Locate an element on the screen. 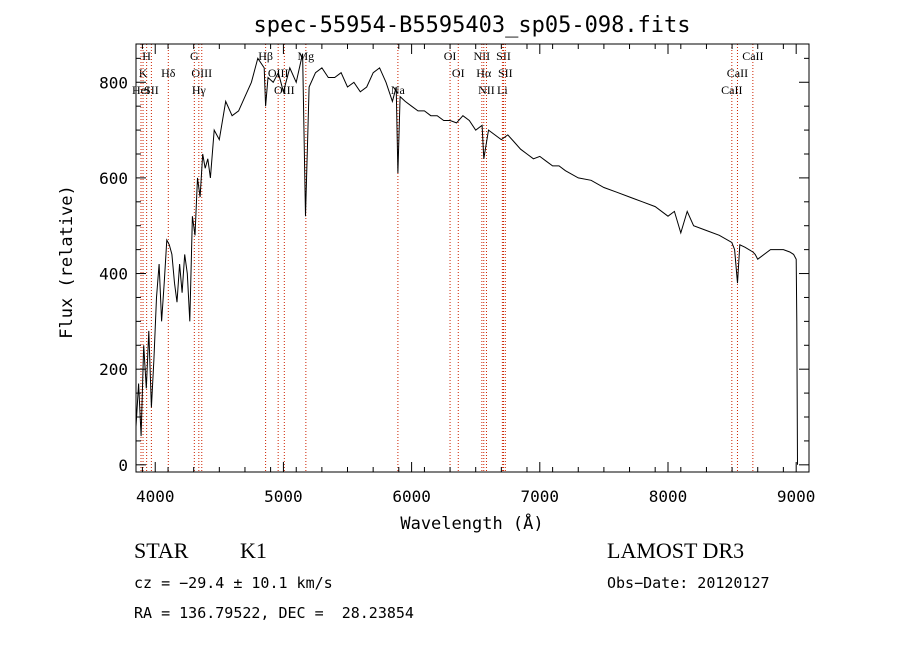 The image size is (900, 649). chart-title: spec-55954-B5595403_sp05-098.fits is located at coordinates (471, 25).